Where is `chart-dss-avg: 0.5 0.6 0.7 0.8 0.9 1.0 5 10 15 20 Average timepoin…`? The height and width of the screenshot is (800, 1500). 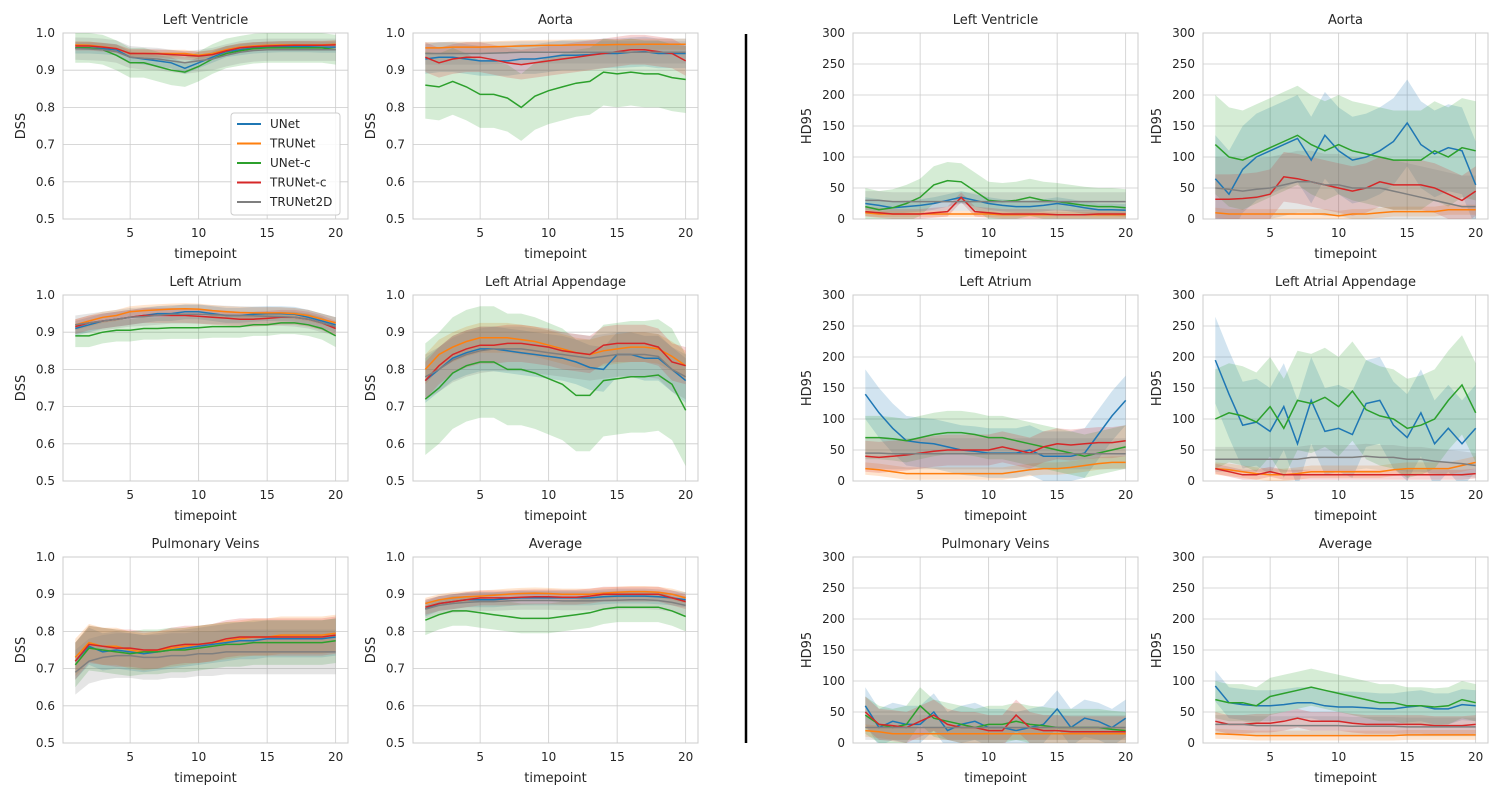 chart-dss-avg: 0.5 0.6 0.7 0.8 0.9 1.0 5 10 15 20 Average timepoin… is located at coordinates (531, 661).